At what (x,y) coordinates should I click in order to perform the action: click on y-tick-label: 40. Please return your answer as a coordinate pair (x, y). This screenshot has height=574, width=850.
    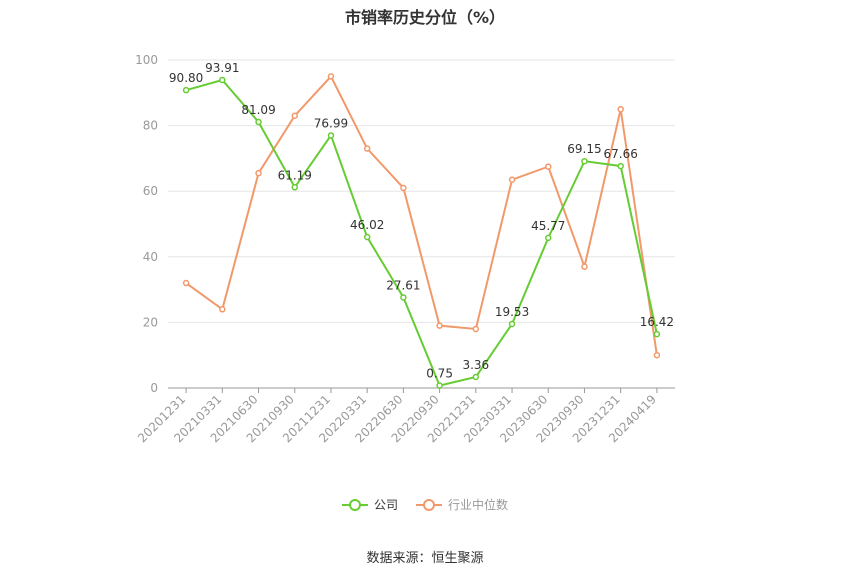
    Looking at the image, I should click on (150, 257).